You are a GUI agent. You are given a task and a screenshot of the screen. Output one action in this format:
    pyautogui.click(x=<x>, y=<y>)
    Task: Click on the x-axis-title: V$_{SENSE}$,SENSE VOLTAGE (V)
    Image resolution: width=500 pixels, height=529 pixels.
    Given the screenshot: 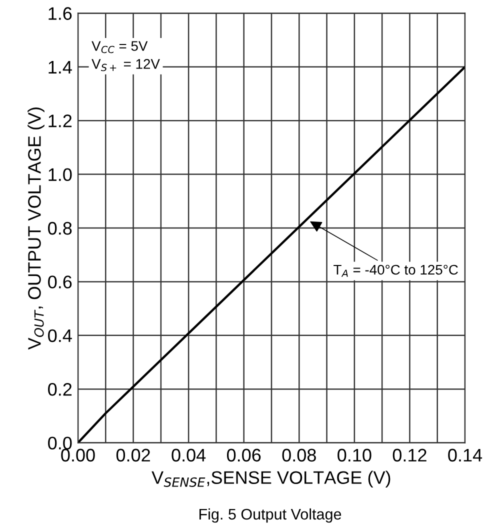 What is the action you would take?
    pyautogui.click(x=271, y=479)
    